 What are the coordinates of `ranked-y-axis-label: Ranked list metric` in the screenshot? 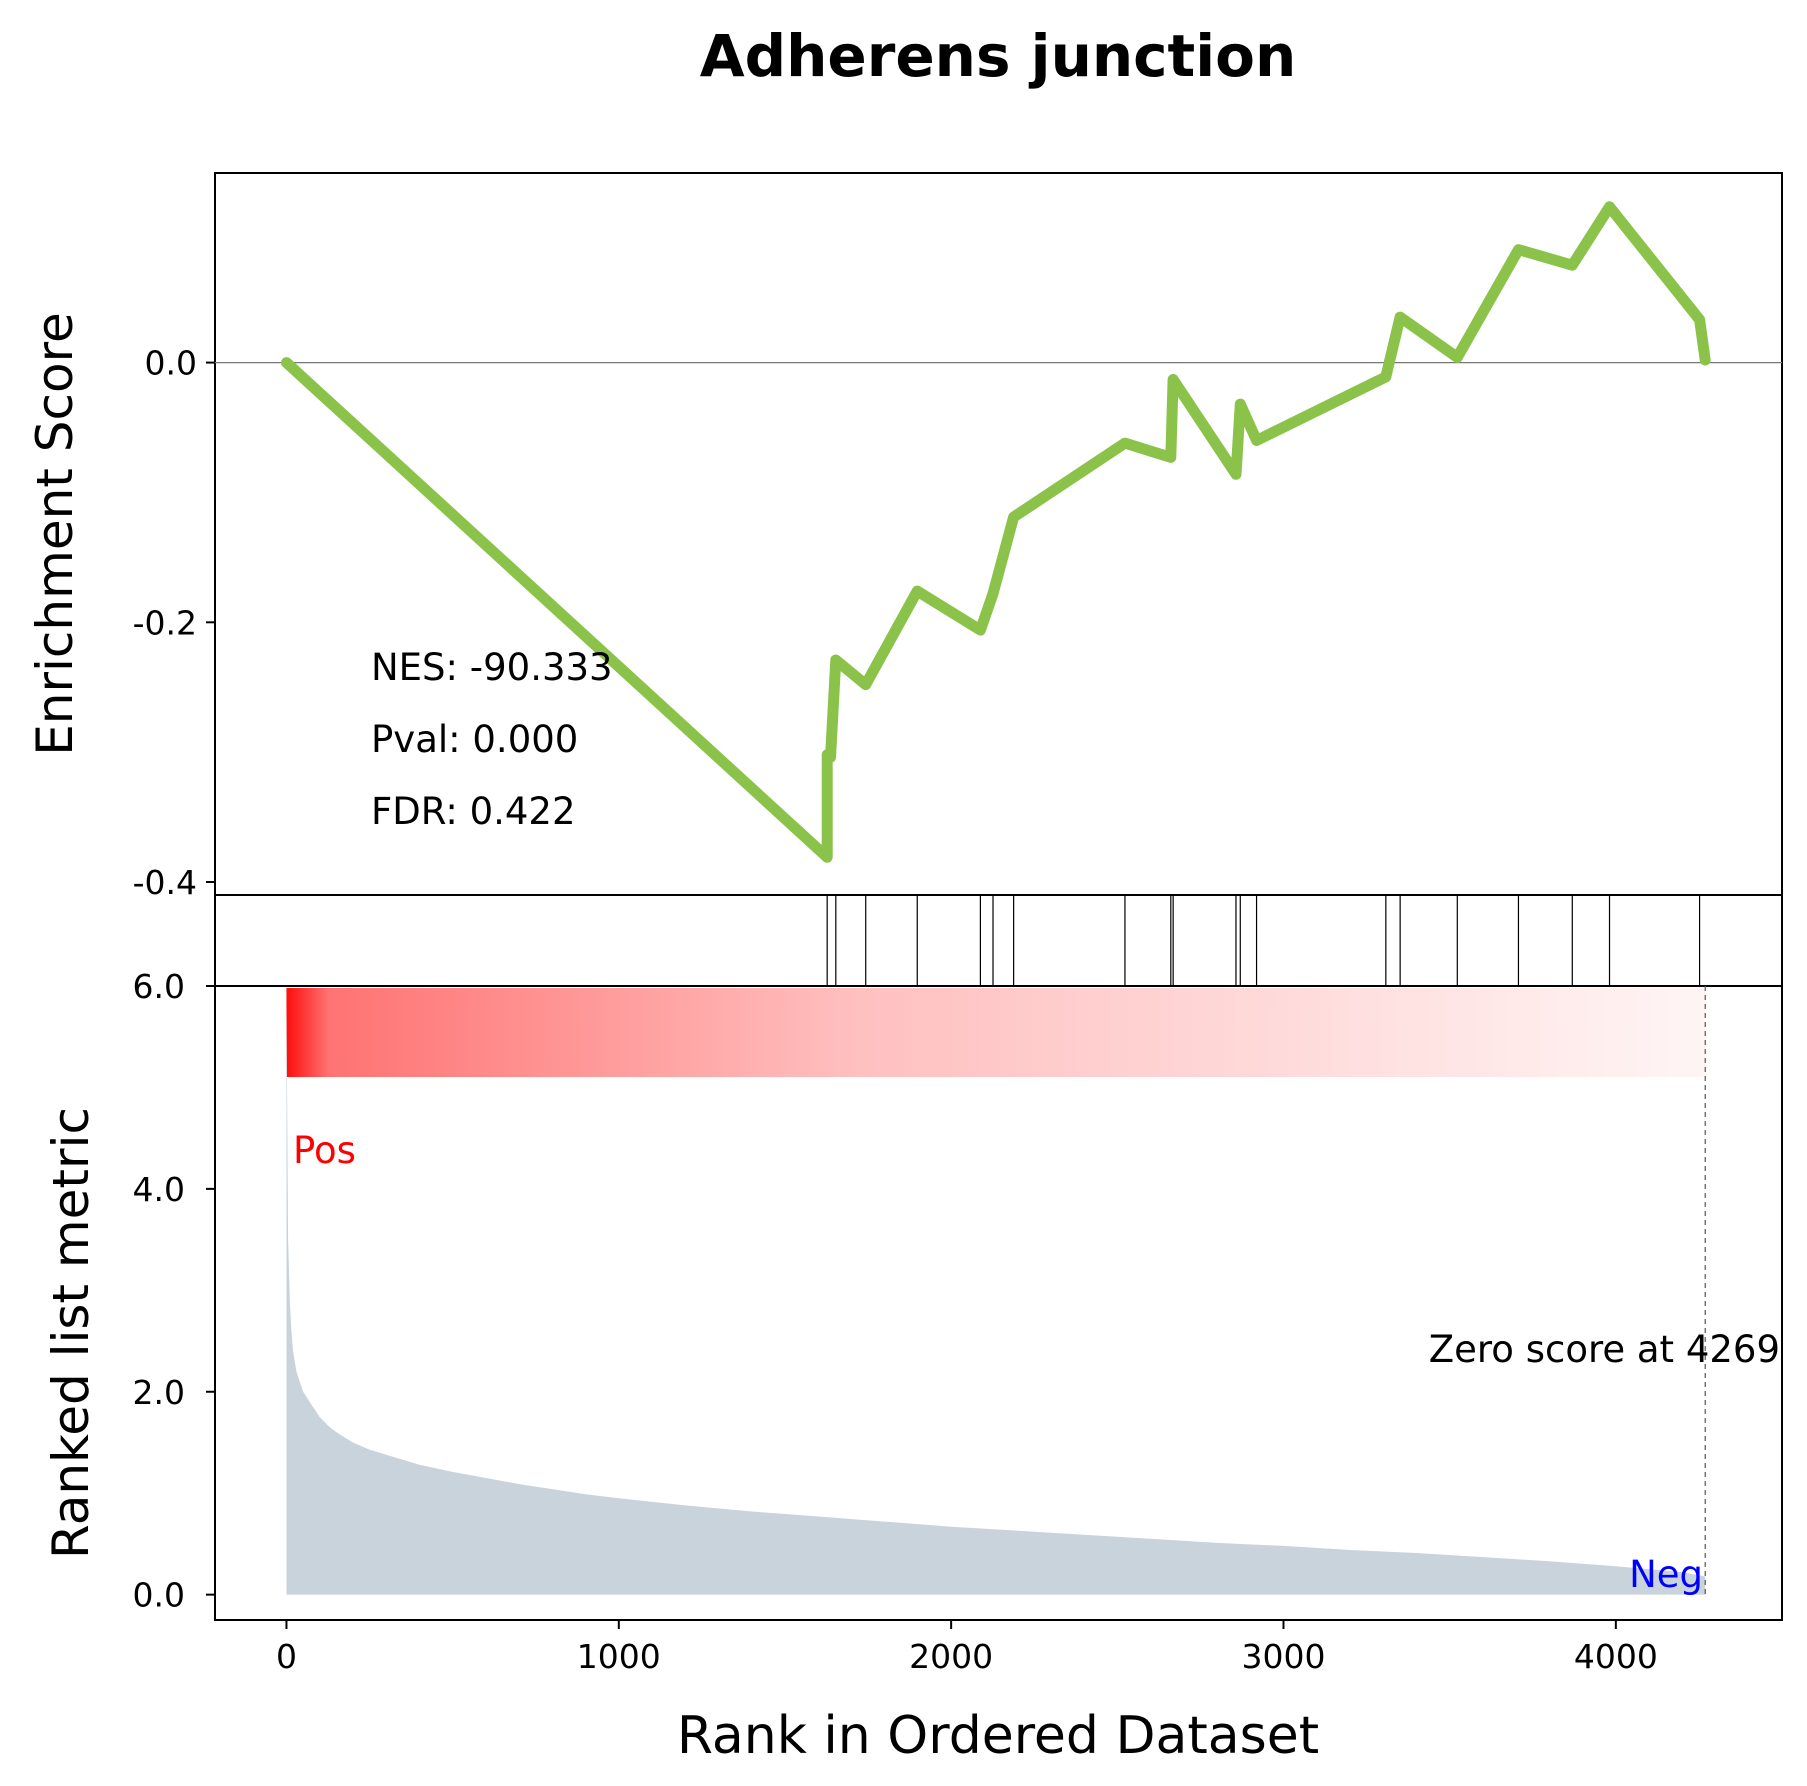 It's located at (71, 1333).